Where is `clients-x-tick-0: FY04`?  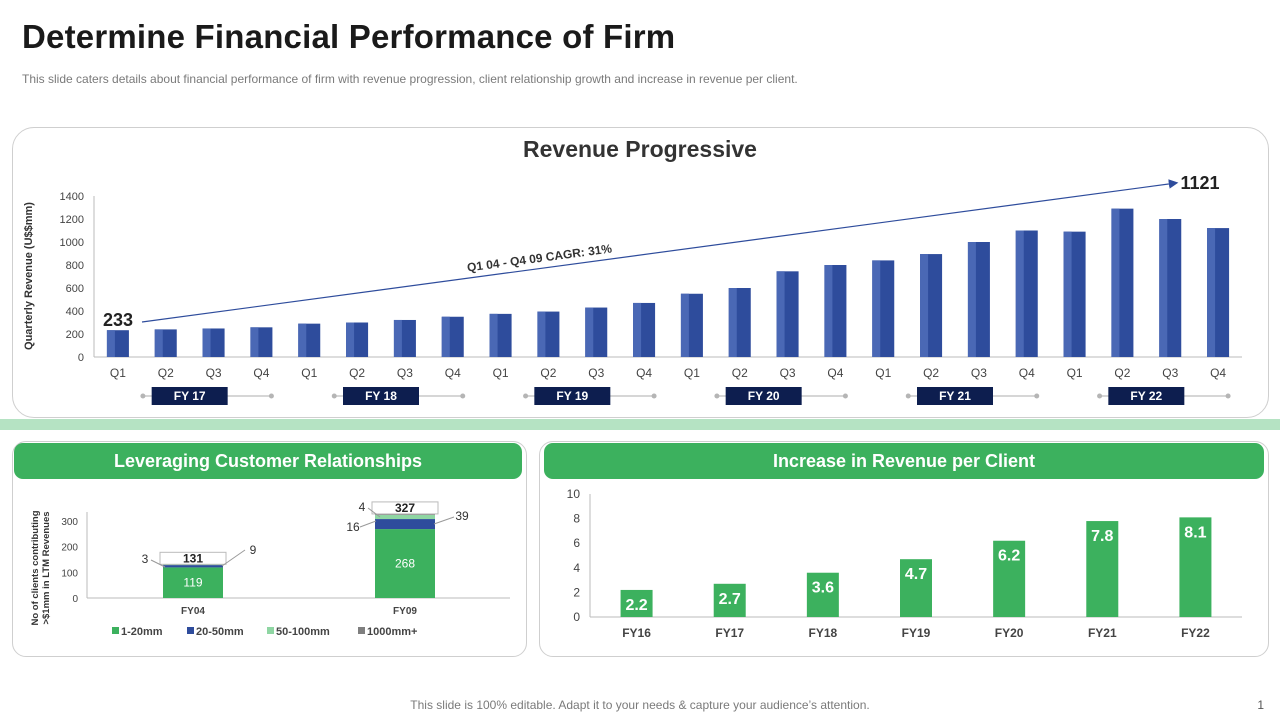 clients-x-tick-0: FY04 is located at coordinates (193, 611).